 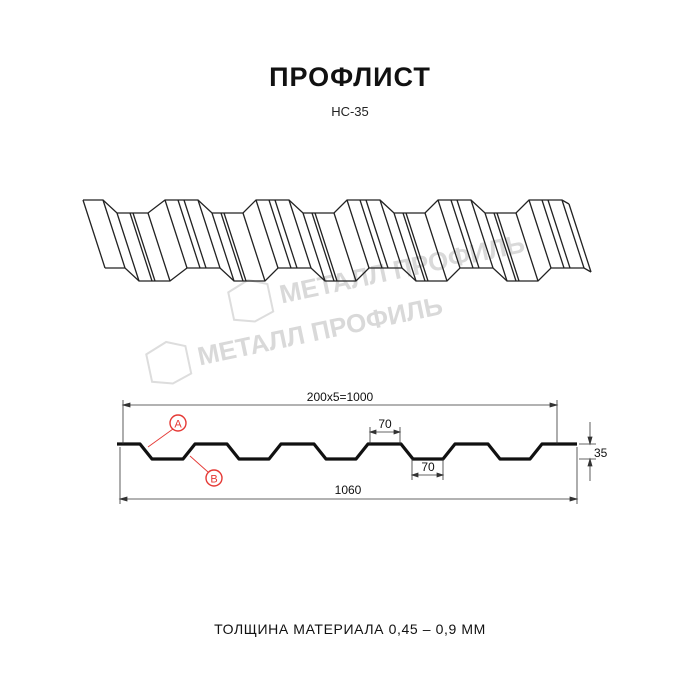 I want to click on marker-a-label: A, so click(x=178, y=425).